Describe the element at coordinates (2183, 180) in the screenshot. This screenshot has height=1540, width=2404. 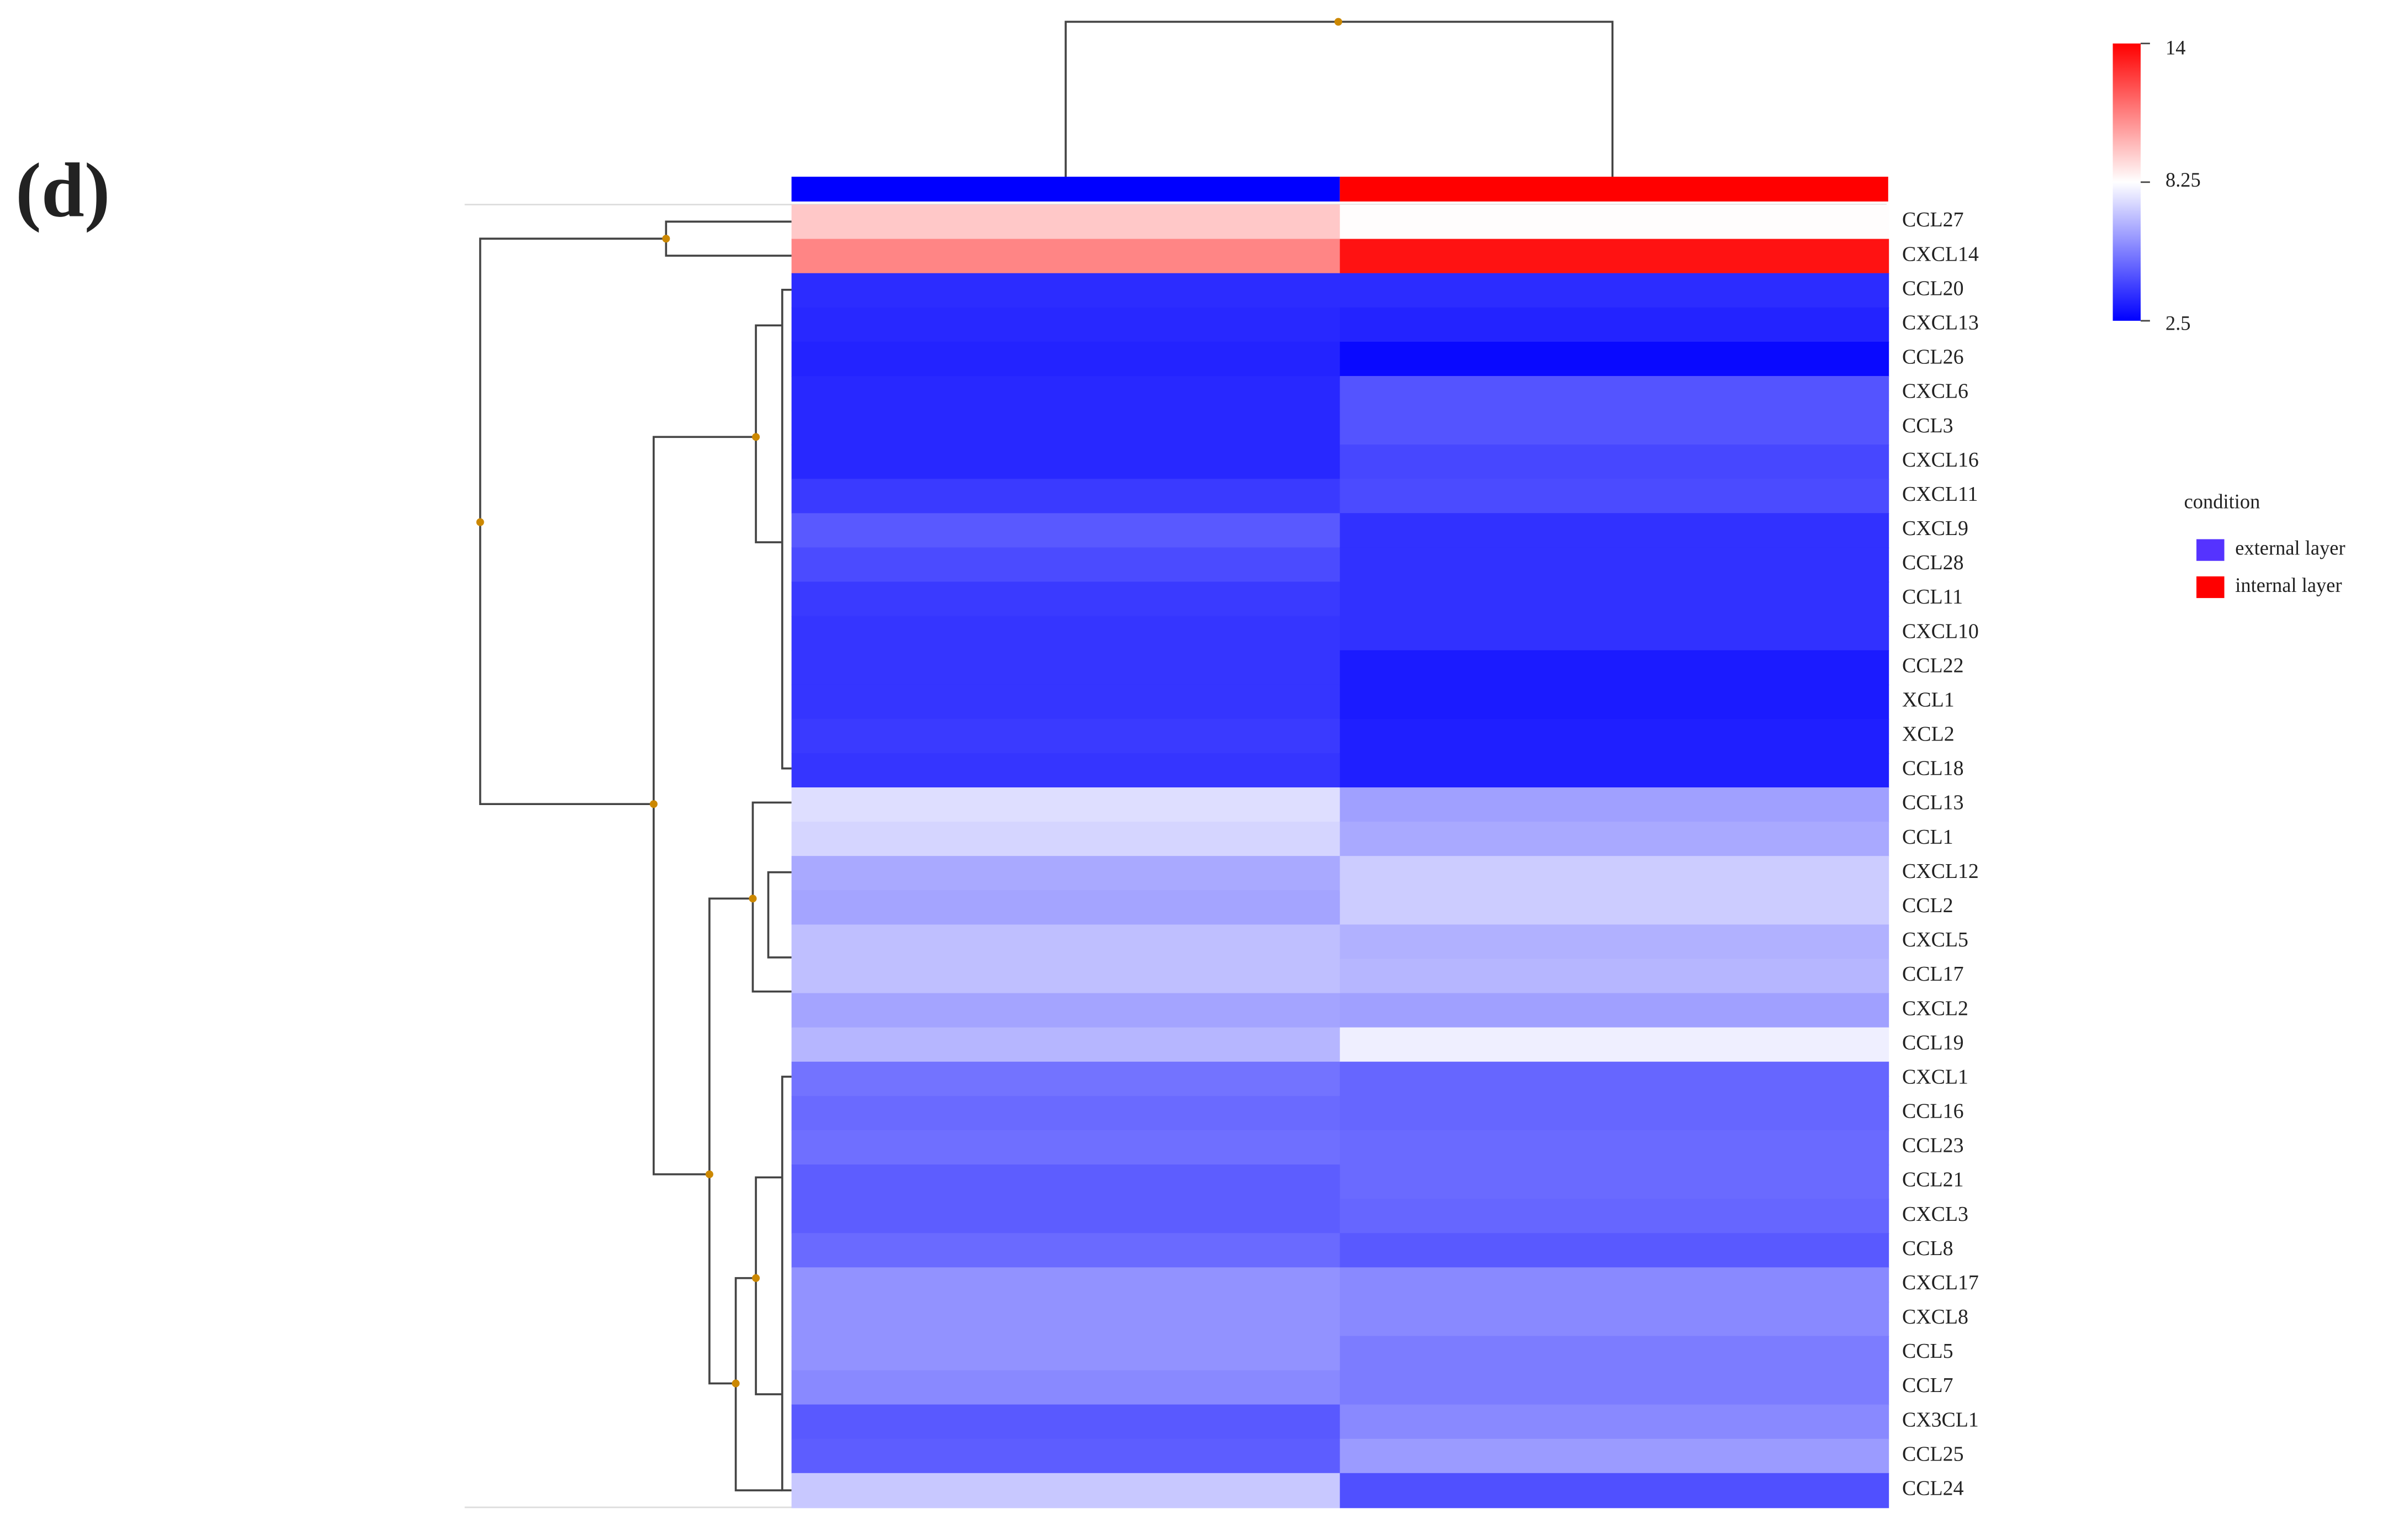
I see `colorbar-tick-label: 8.25` at that location.